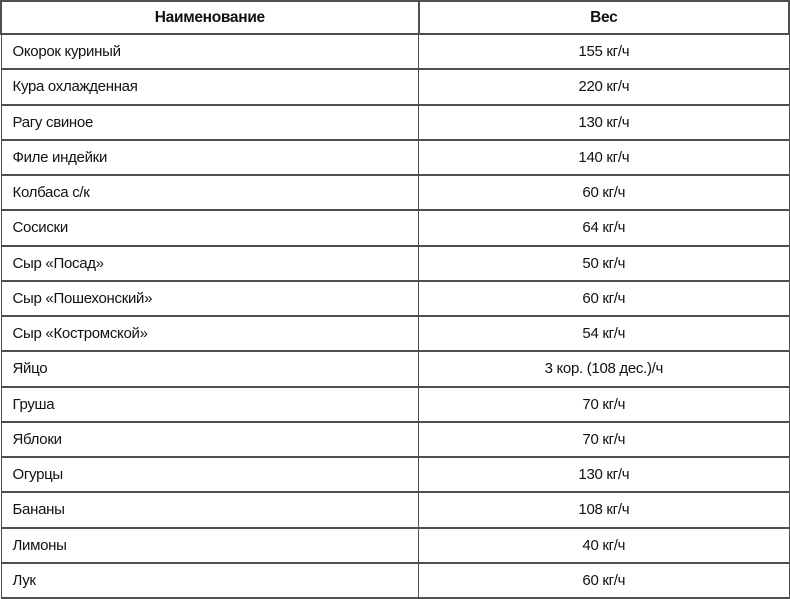 The height and width of the screenshot is (599, 790). I want to click on table-row: Бананы 108 кг/ч, so click(395, 510).